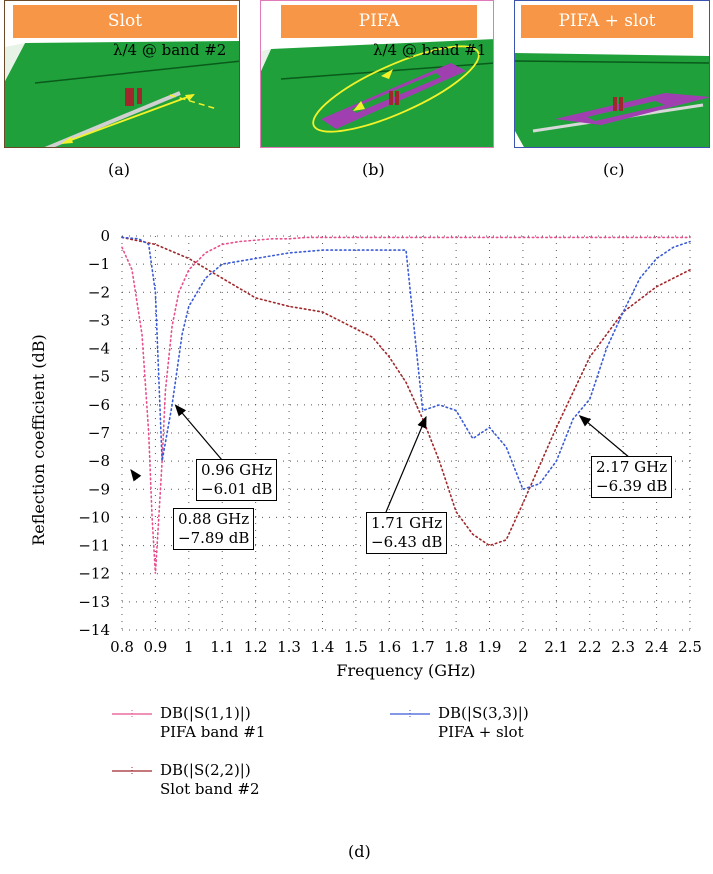  What do you see at coordinates (99, 433) in the screenshot?
I see `y-tick-label: −7` at bounding box center [99, 433].